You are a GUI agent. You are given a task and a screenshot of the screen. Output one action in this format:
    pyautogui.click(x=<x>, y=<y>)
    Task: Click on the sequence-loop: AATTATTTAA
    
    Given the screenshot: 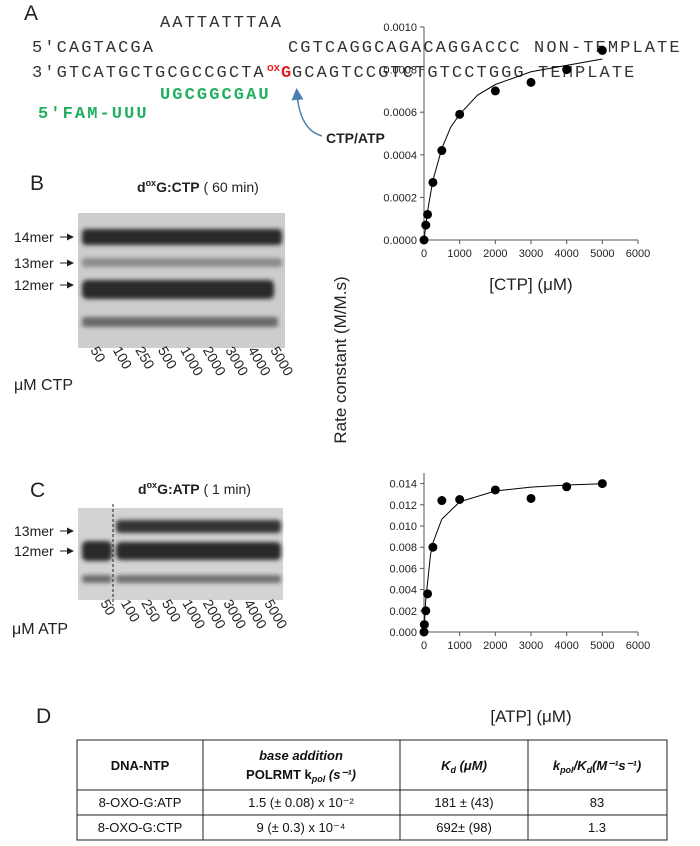 What is the action you would take?
    pyautogui.click(x=221, y=23)
    